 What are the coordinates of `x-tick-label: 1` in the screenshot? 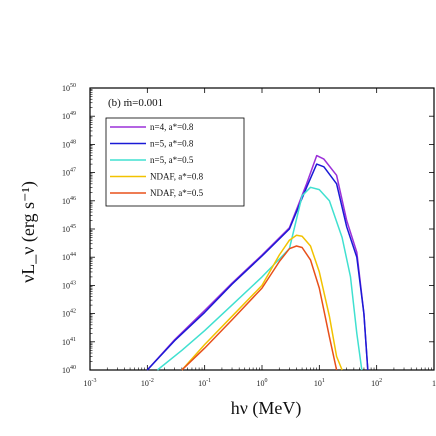 It's located at (434, 383).